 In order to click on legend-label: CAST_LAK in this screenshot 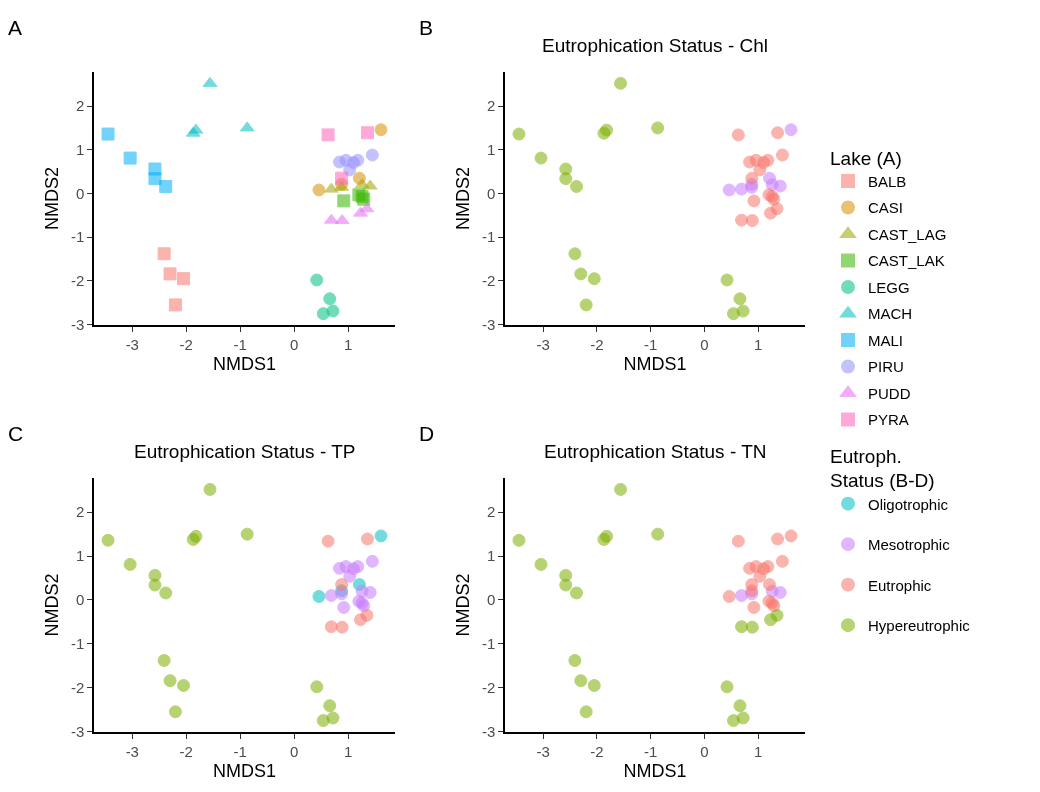, I will do `click(906, 261)`.